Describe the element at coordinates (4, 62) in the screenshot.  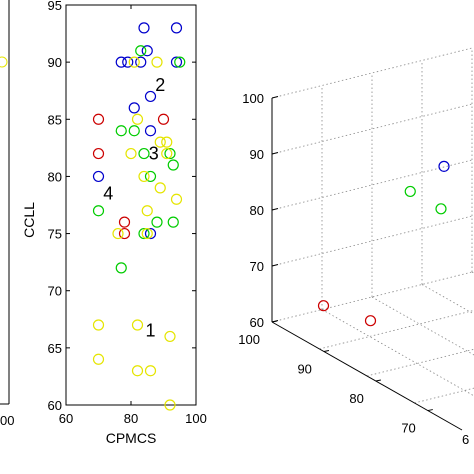
I see `left-scatter-point` at that location.